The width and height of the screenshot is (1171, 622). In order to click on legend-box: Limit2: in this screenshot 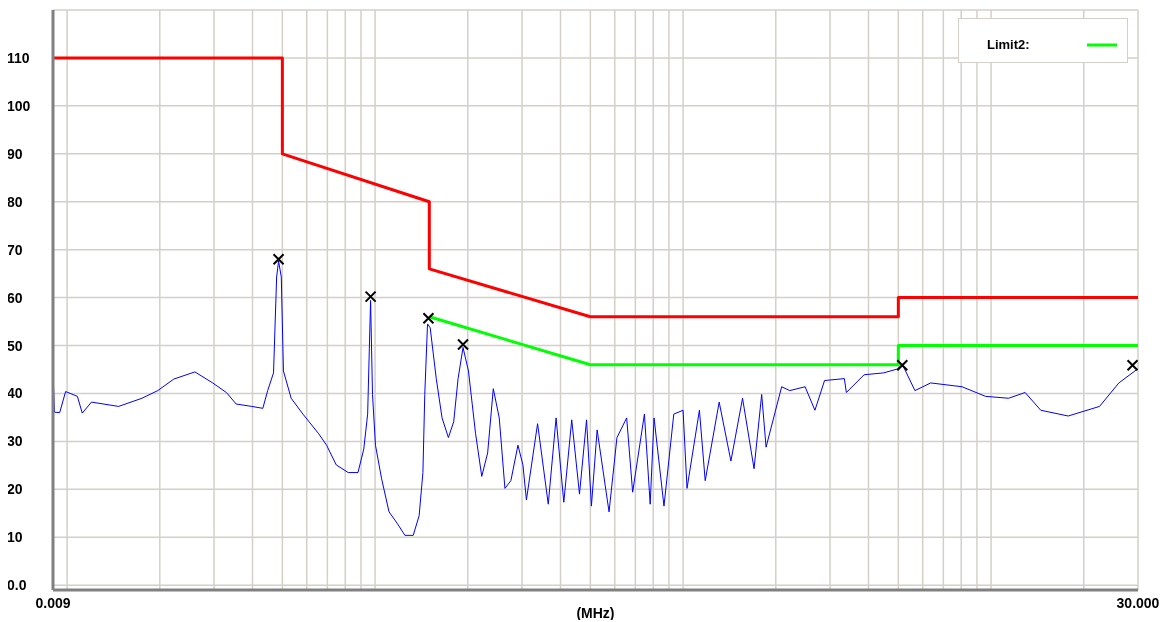, I will do `click(1043, 40)`.